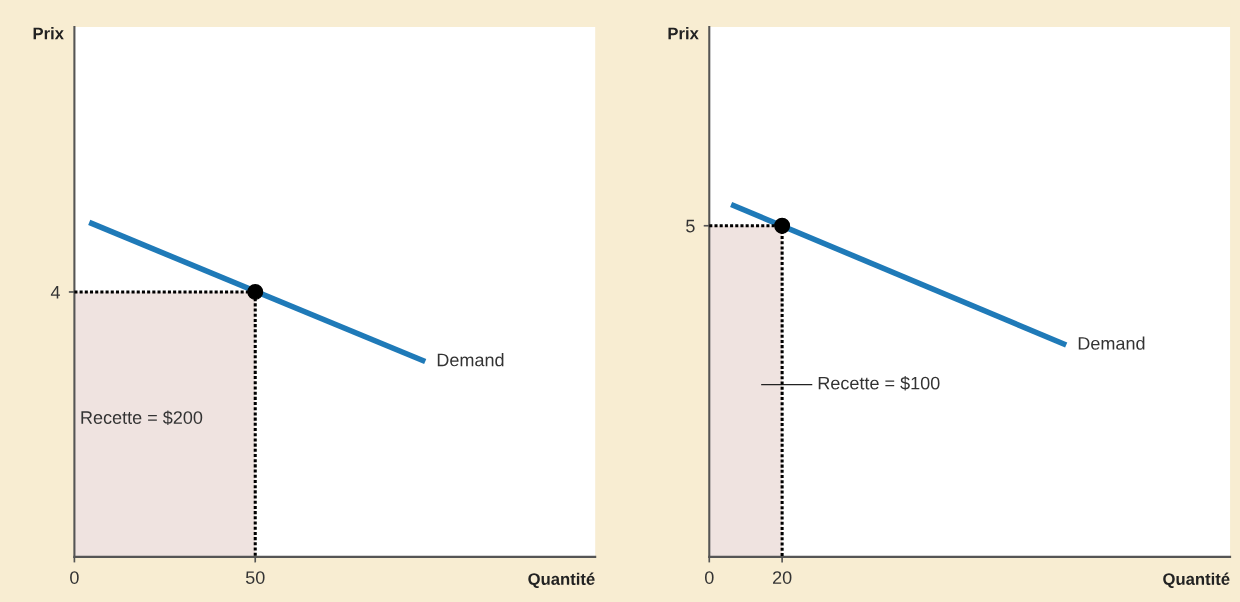  What do you see at coordinates (879, 383) in the screenshot?
I see `annotation: Recette = $100` at bounding box center [879, 383].